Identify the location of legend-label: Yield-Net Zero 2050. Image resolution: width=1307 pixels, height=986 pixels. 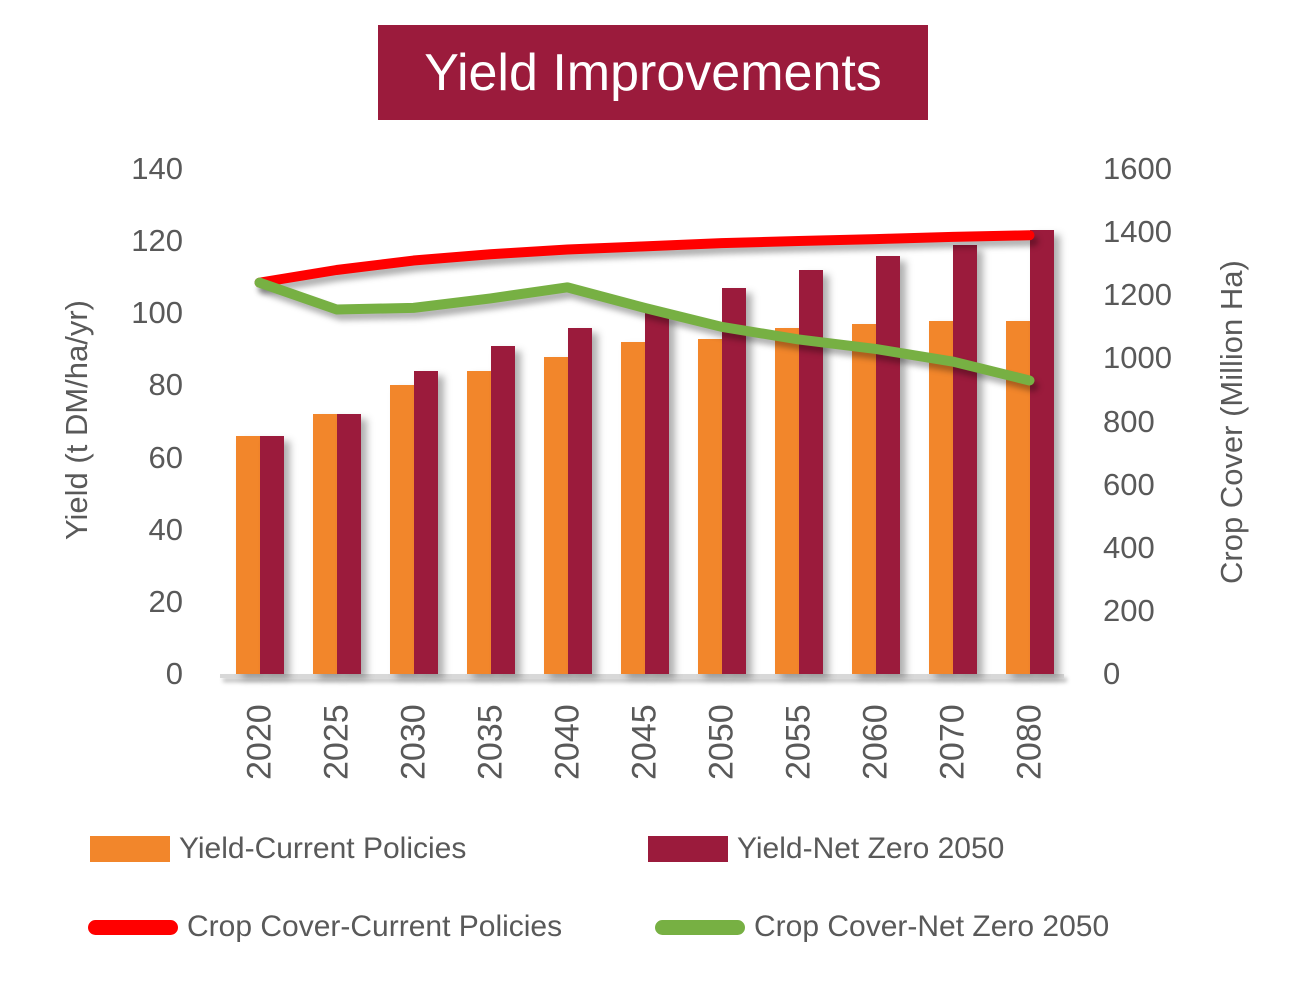
(871, 848).